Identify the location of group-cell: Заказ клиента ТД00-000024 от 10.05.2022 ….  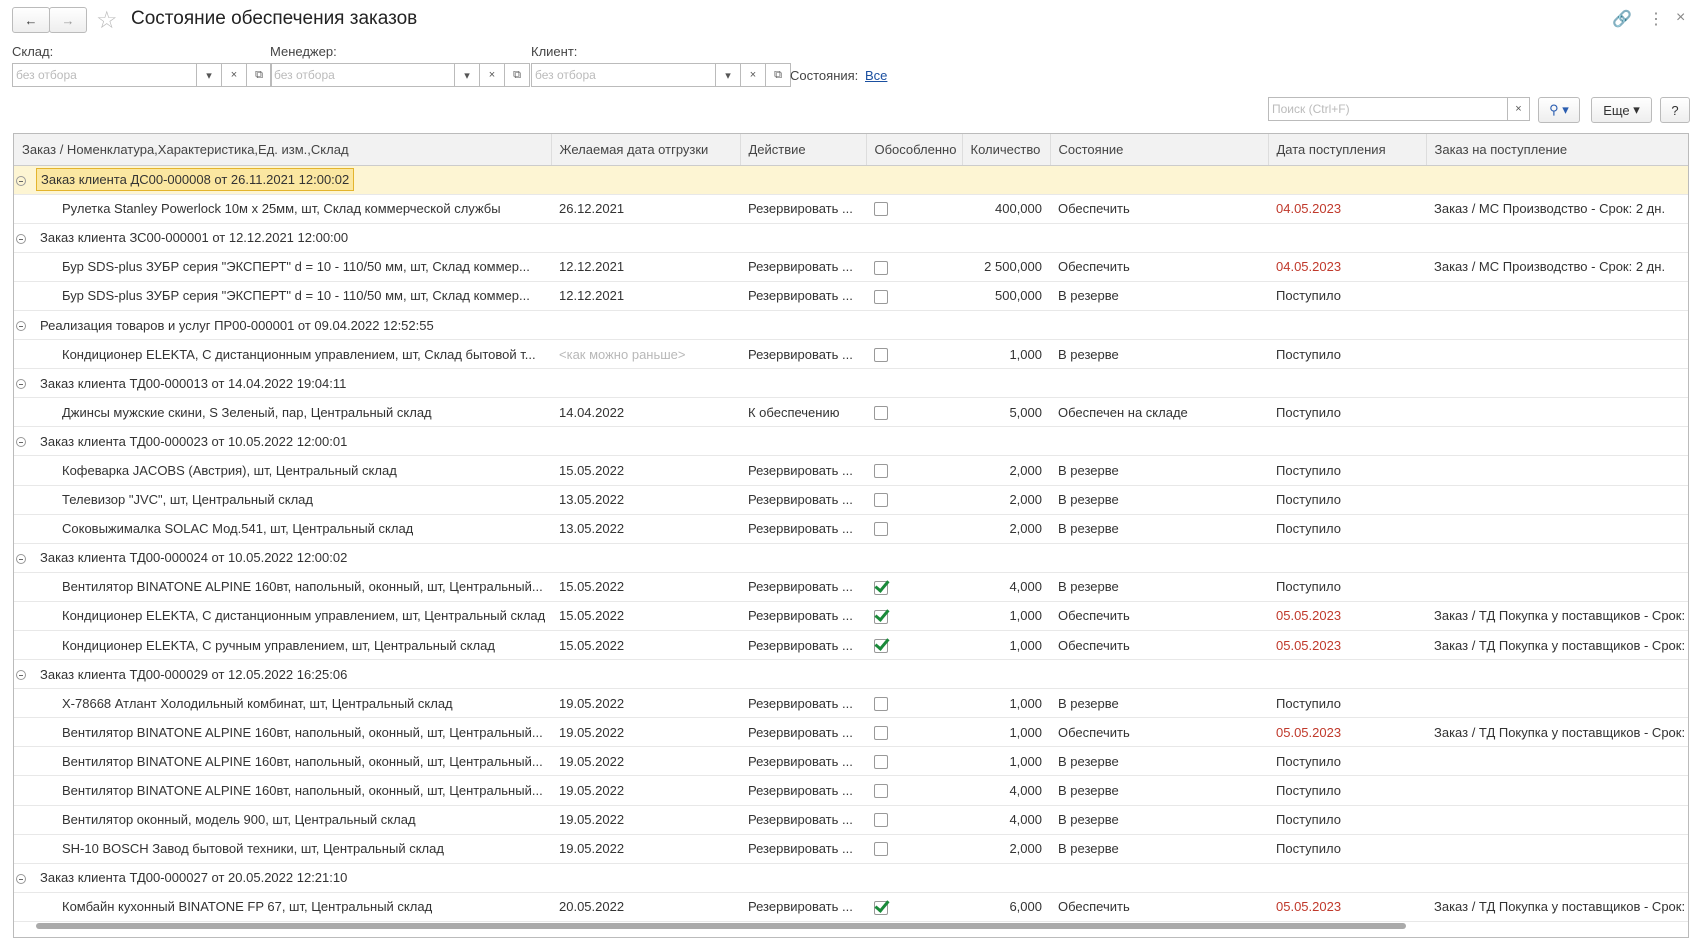
(851, 557).